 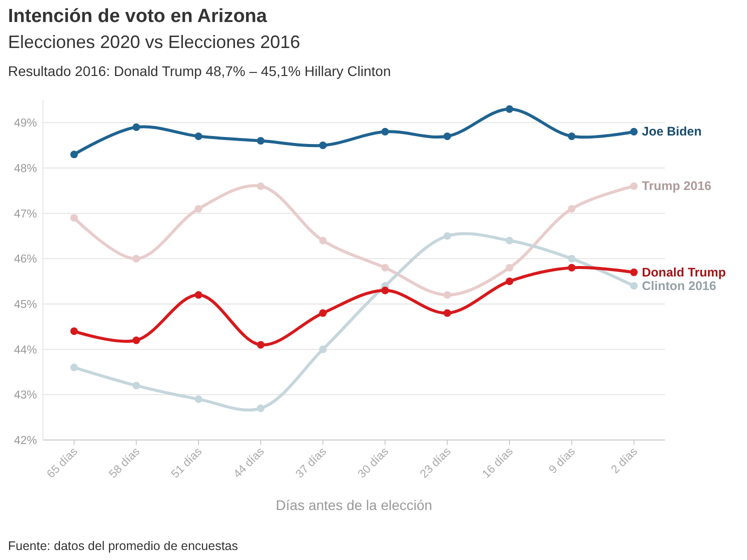 What do you see at coordinates (25, 350) in the screenshot?
I see `y-tick-label: 44%` at bounding box center [25, 350].